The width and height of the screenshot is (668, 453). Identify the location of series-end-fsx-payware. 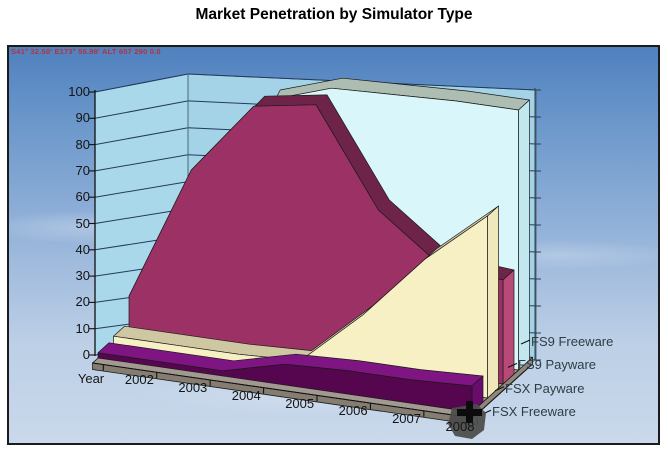
(493, 302).